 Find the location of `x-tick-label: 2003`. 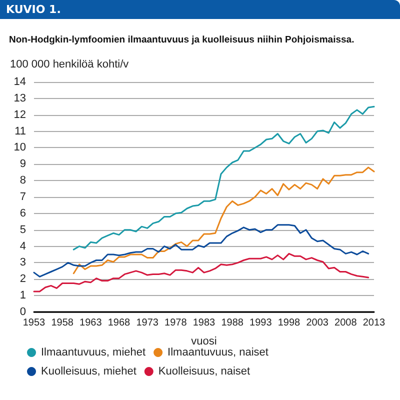

x-tick-label: 2003 is located at coordinates (317, 323).